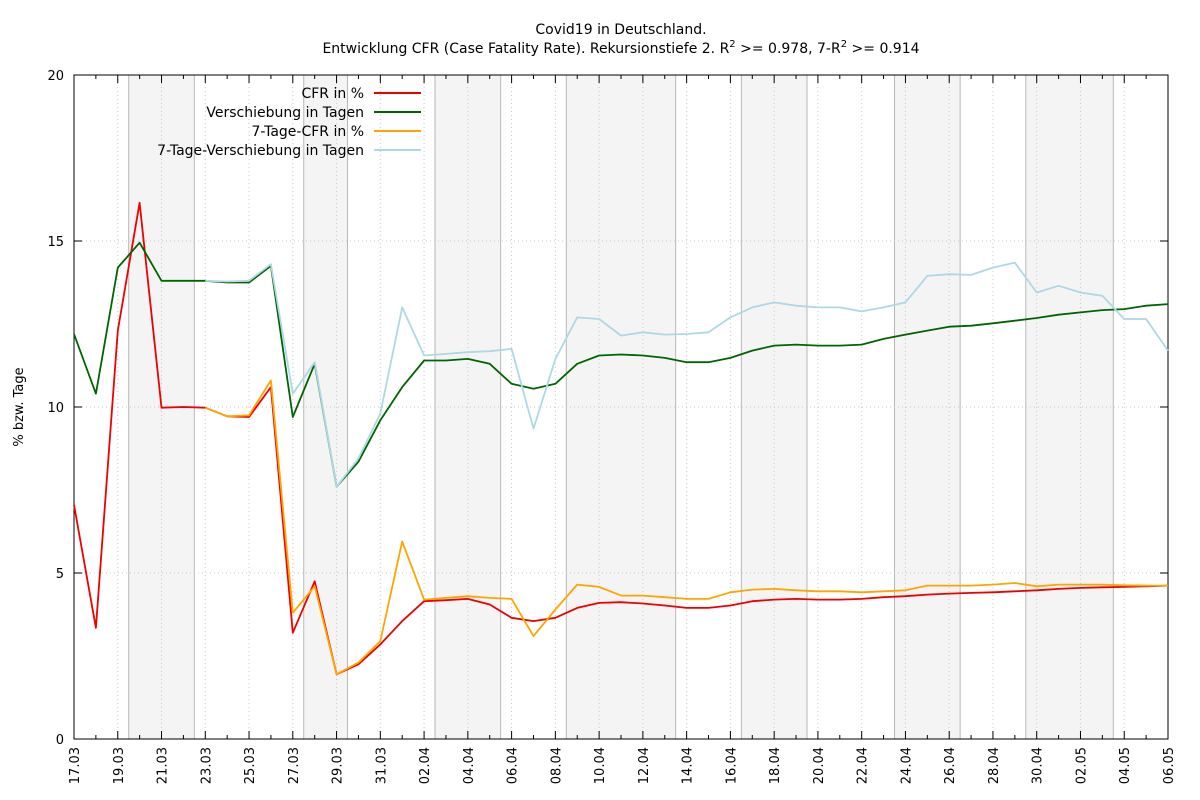 The height and width of the screenshot is (800, 1200). What do you see at coordinates (600, 765) in the screenshot?
I see `x-tick-label: 10.04` at bounding box center [600, 765].